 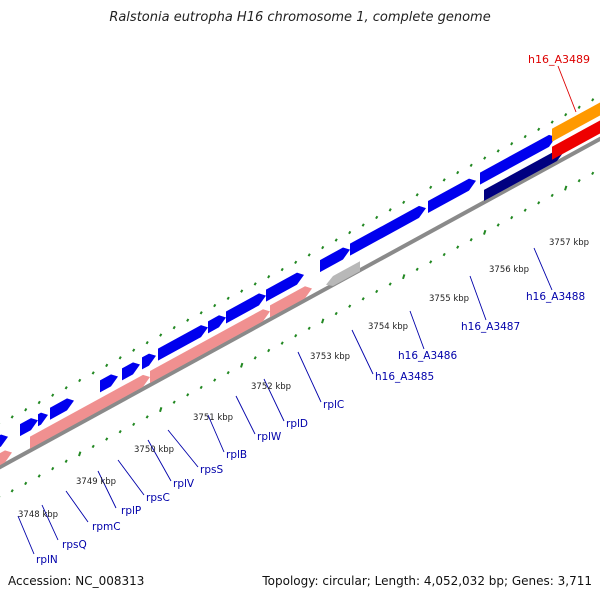 I want to click on label-rplw: rplW, so click(x=269, y=437).